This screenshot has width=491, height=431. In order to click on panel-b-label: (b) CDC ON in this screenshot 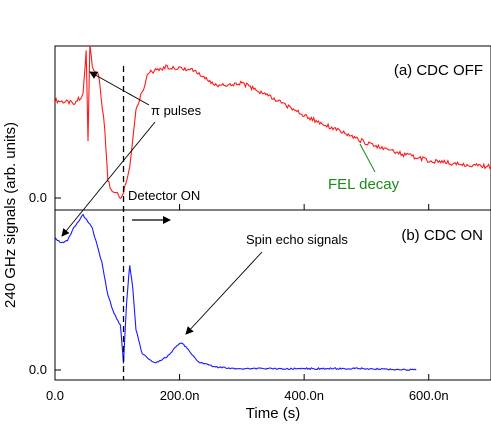, I will do `click(442, 235)`.